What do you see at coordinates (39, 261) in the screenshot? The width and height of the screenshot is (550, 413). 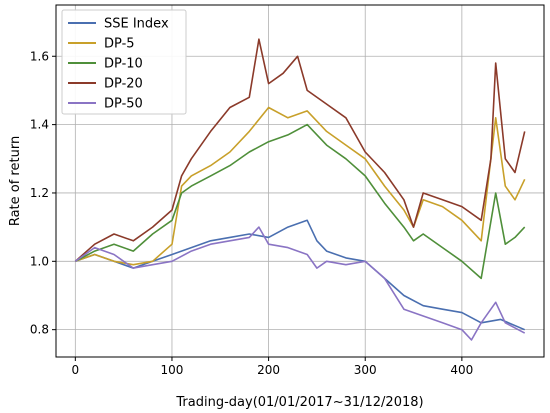 I see `y-tick-label: 1.0` at bounding box center [39, 261].